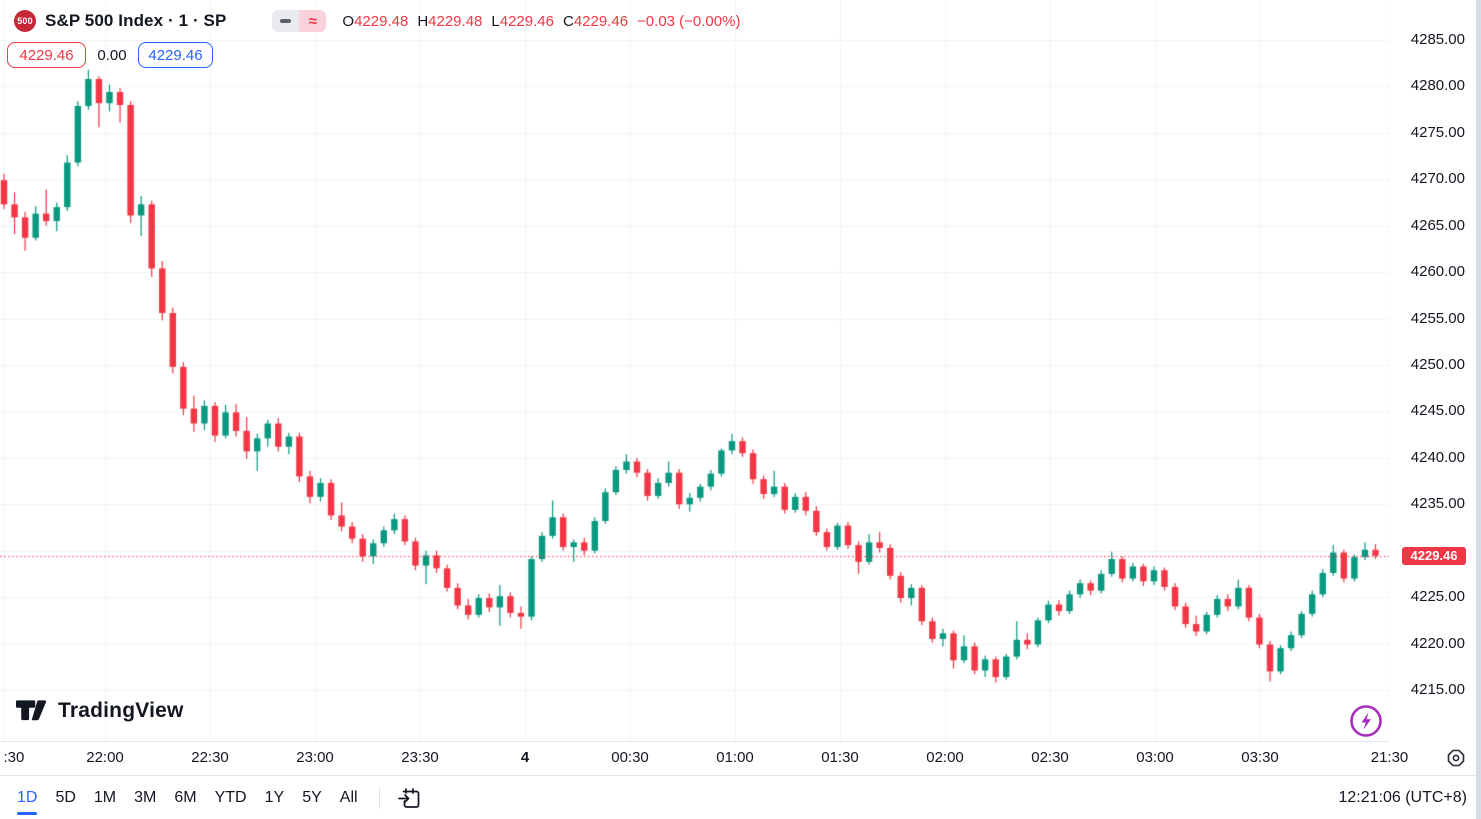 Image resolution: width=1481 pixels, height=819 pixels. I want to click on ohlc-item: O4229.48, so click(375, 21).